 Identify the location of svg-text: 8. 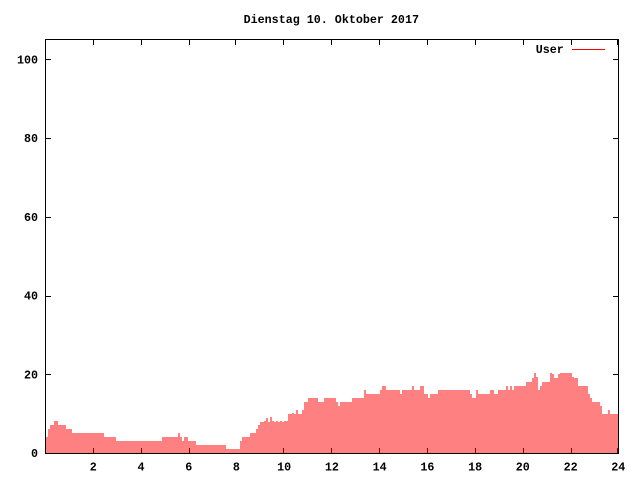
(236, 468).